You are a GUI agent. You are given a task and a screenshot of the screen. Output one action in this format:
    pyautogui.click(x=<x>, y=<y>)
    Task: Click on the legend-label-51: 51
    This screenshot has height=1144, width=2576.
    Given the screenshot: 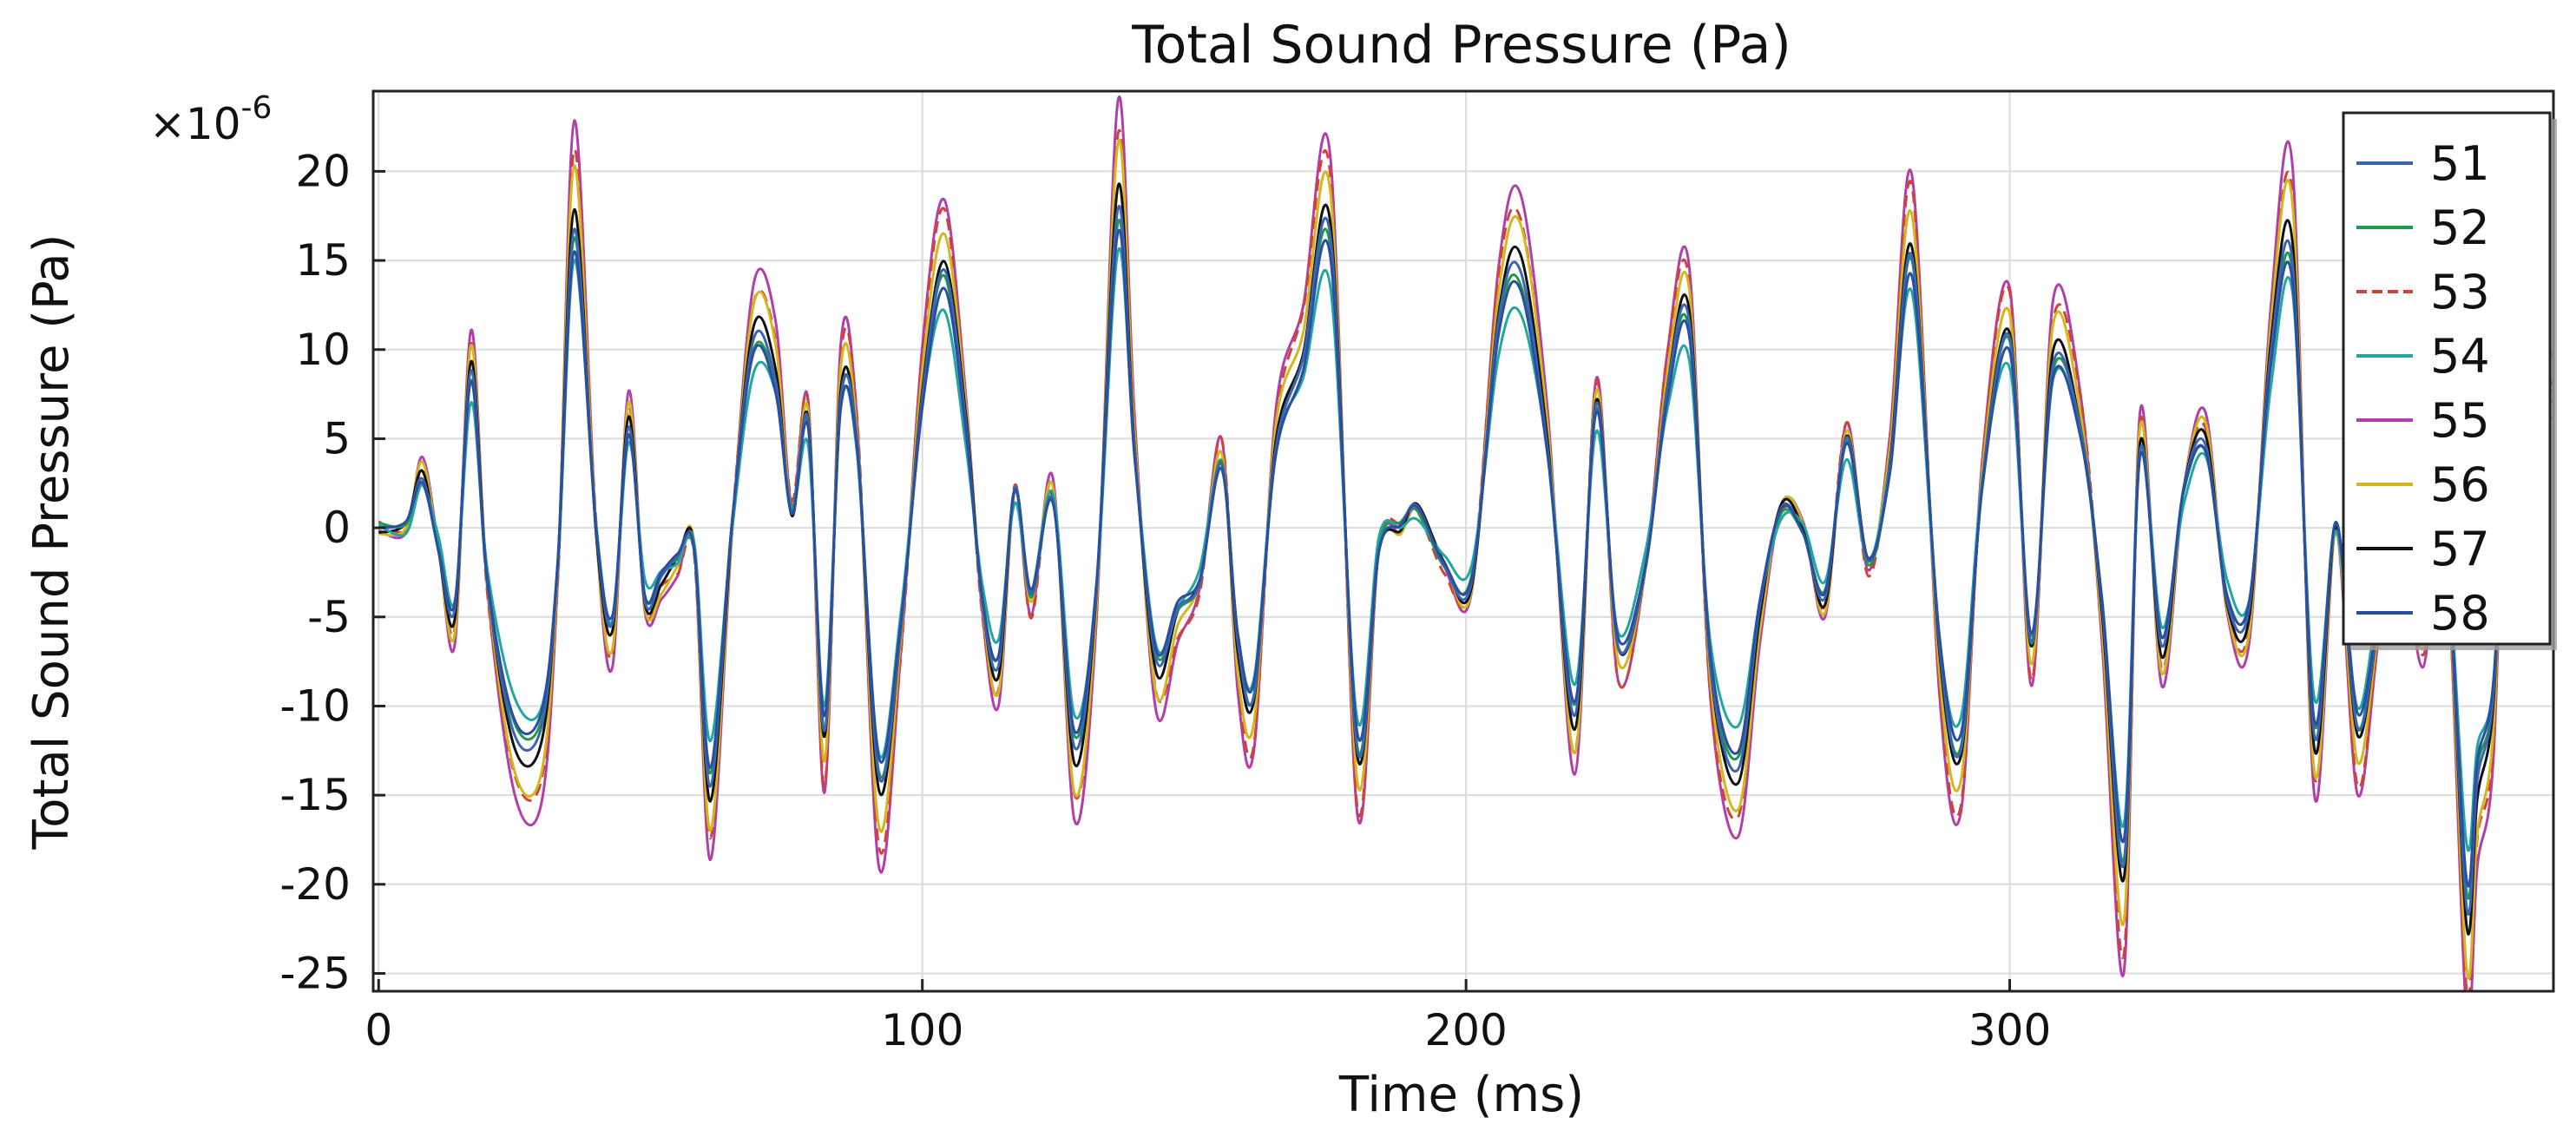 What is the action you would take?
    pyautogui.click(x=2460, y=163)
    